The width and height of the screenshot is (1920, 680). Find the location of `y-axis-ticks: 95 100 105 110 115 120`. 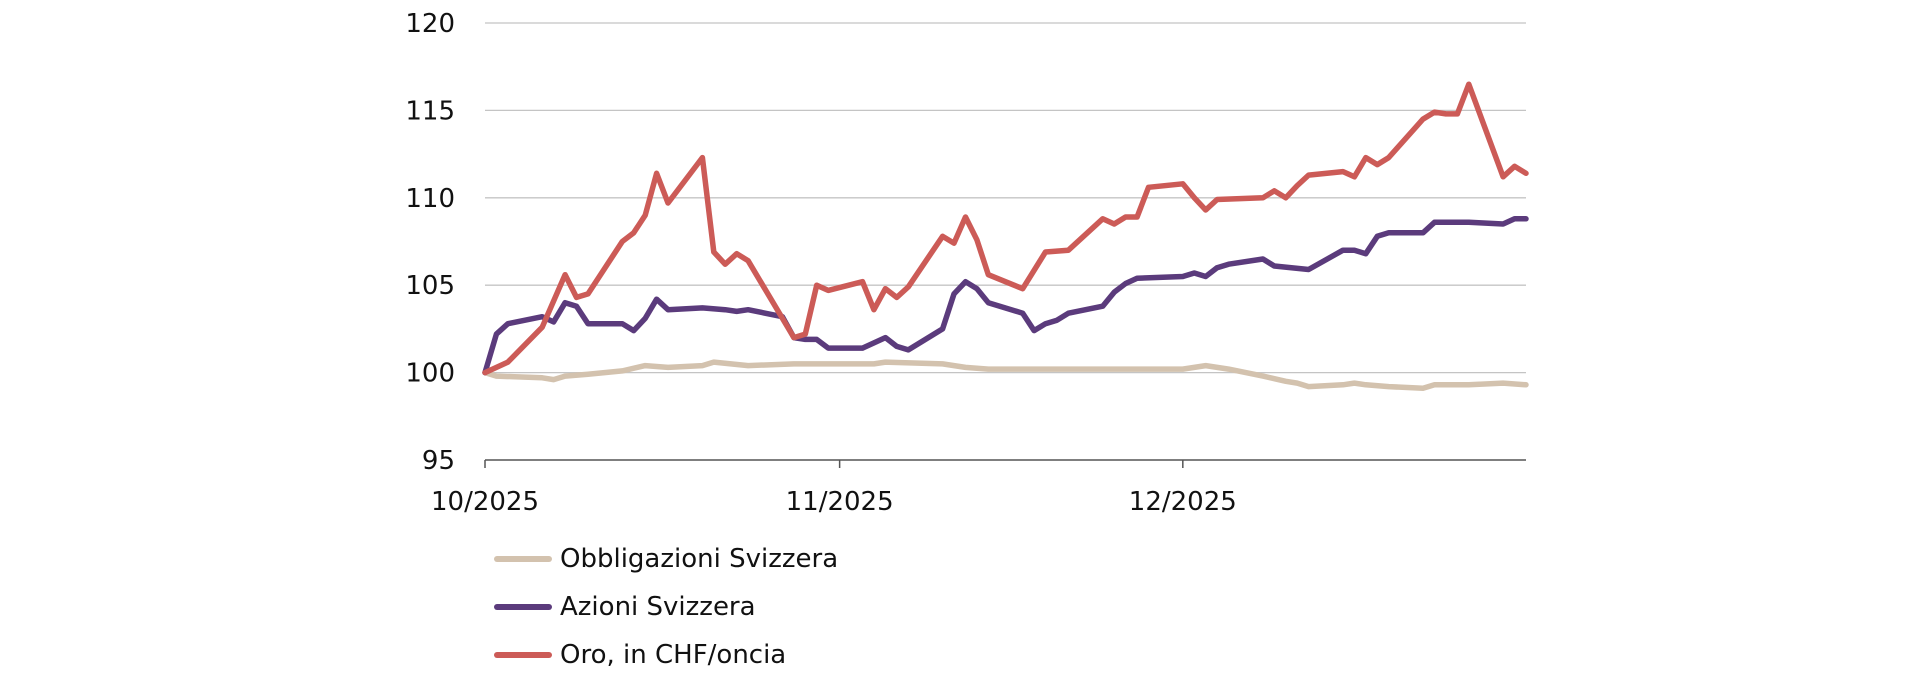

y-axis-ticks: 95 100 105 110 115 120 is located at coordinates (430, 242).